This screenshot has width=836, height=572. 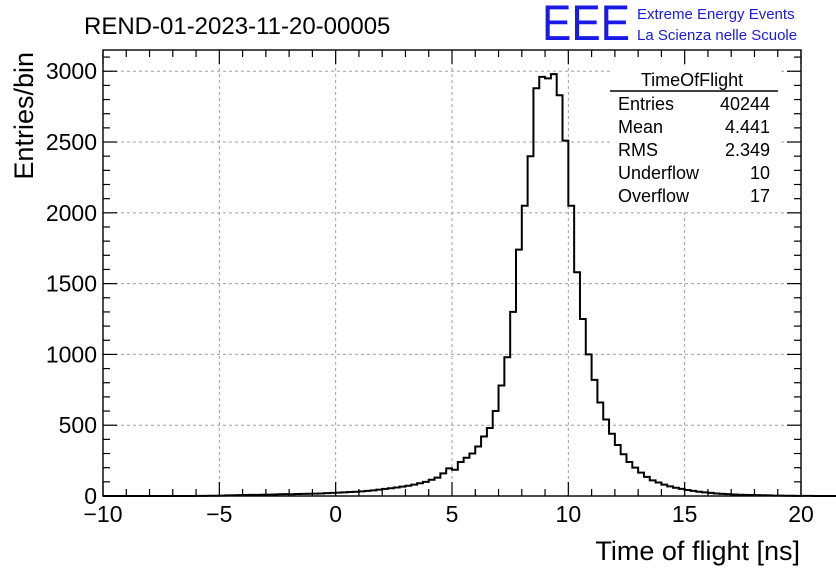 I want to click on logo-mark: EEE, so click(x=586, y=25).